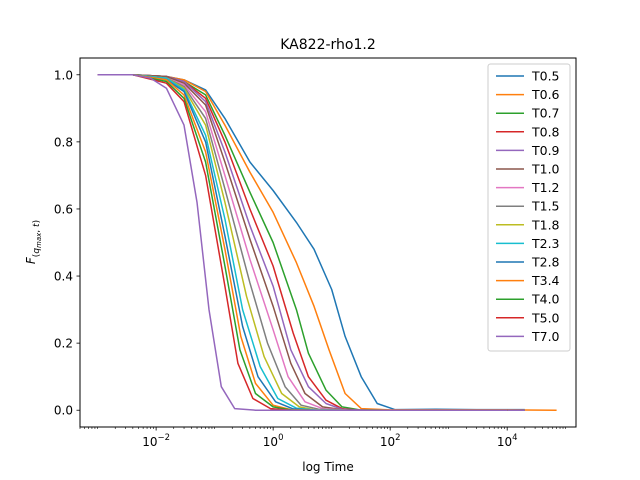 This screenshot has height=480, width=640. Describe the element at coordinates (67, 243) in the screenshot. I see `y-axis: 0.0 0.2 0.4 0.6 0.8 1.0` at that location.